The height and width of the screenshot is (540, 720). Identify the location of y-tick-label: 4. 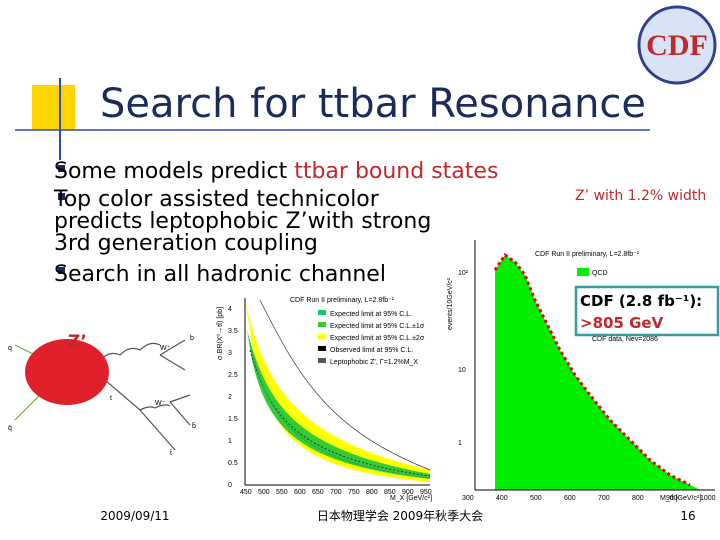
(230, 309).